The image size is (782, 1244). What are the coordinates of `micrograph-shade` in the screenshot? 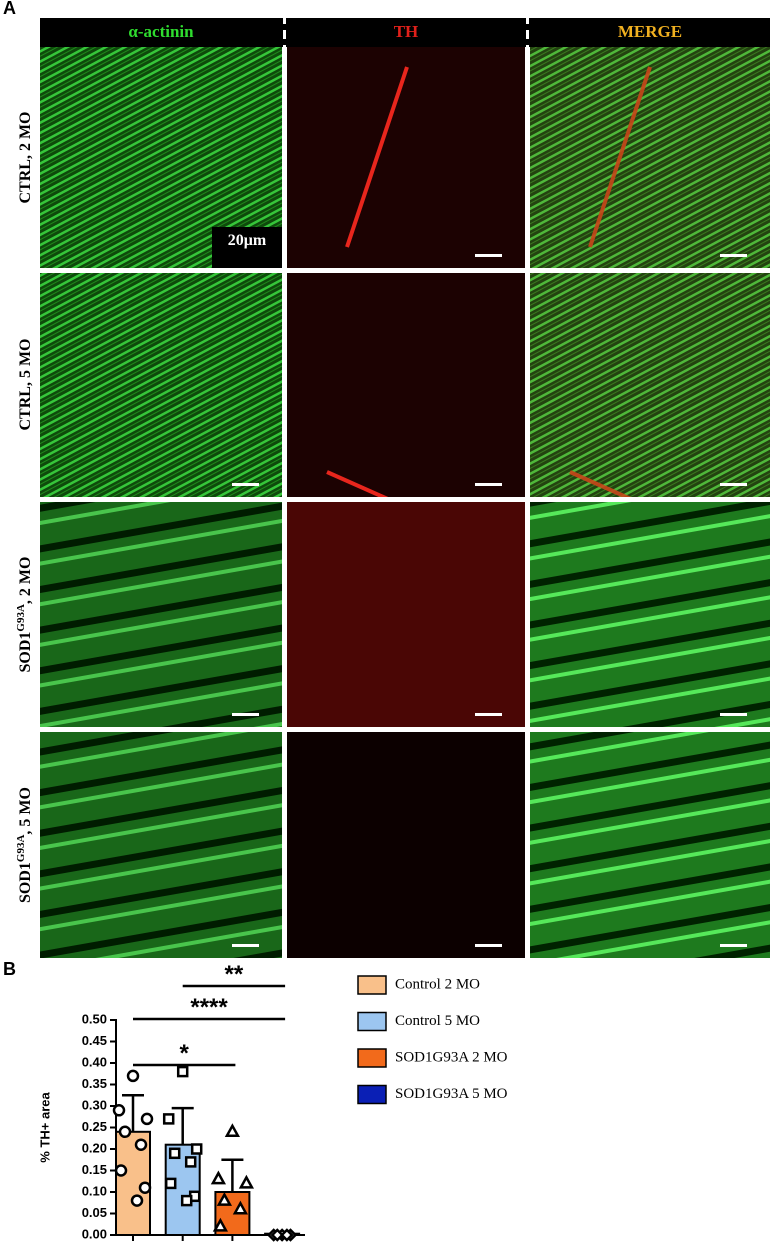 It's located at (161, 845).